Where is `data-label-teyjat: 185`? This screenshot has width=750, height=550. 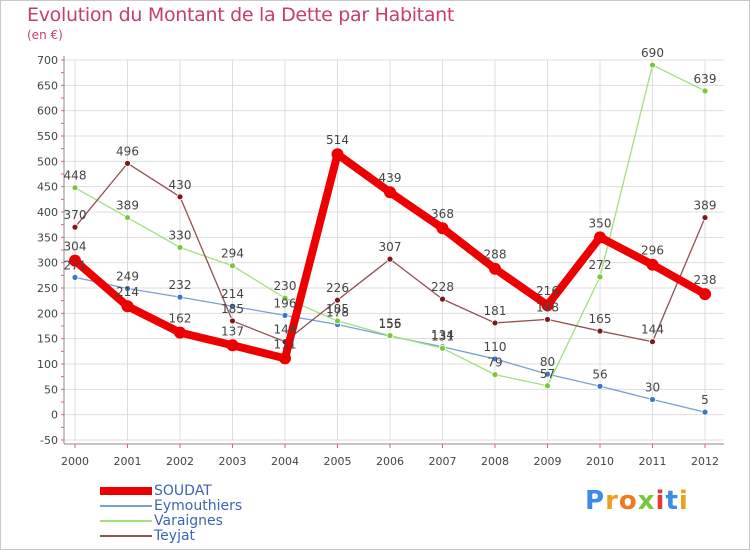
data-label-teyjat: 185 is located at coordinates (232, 309).